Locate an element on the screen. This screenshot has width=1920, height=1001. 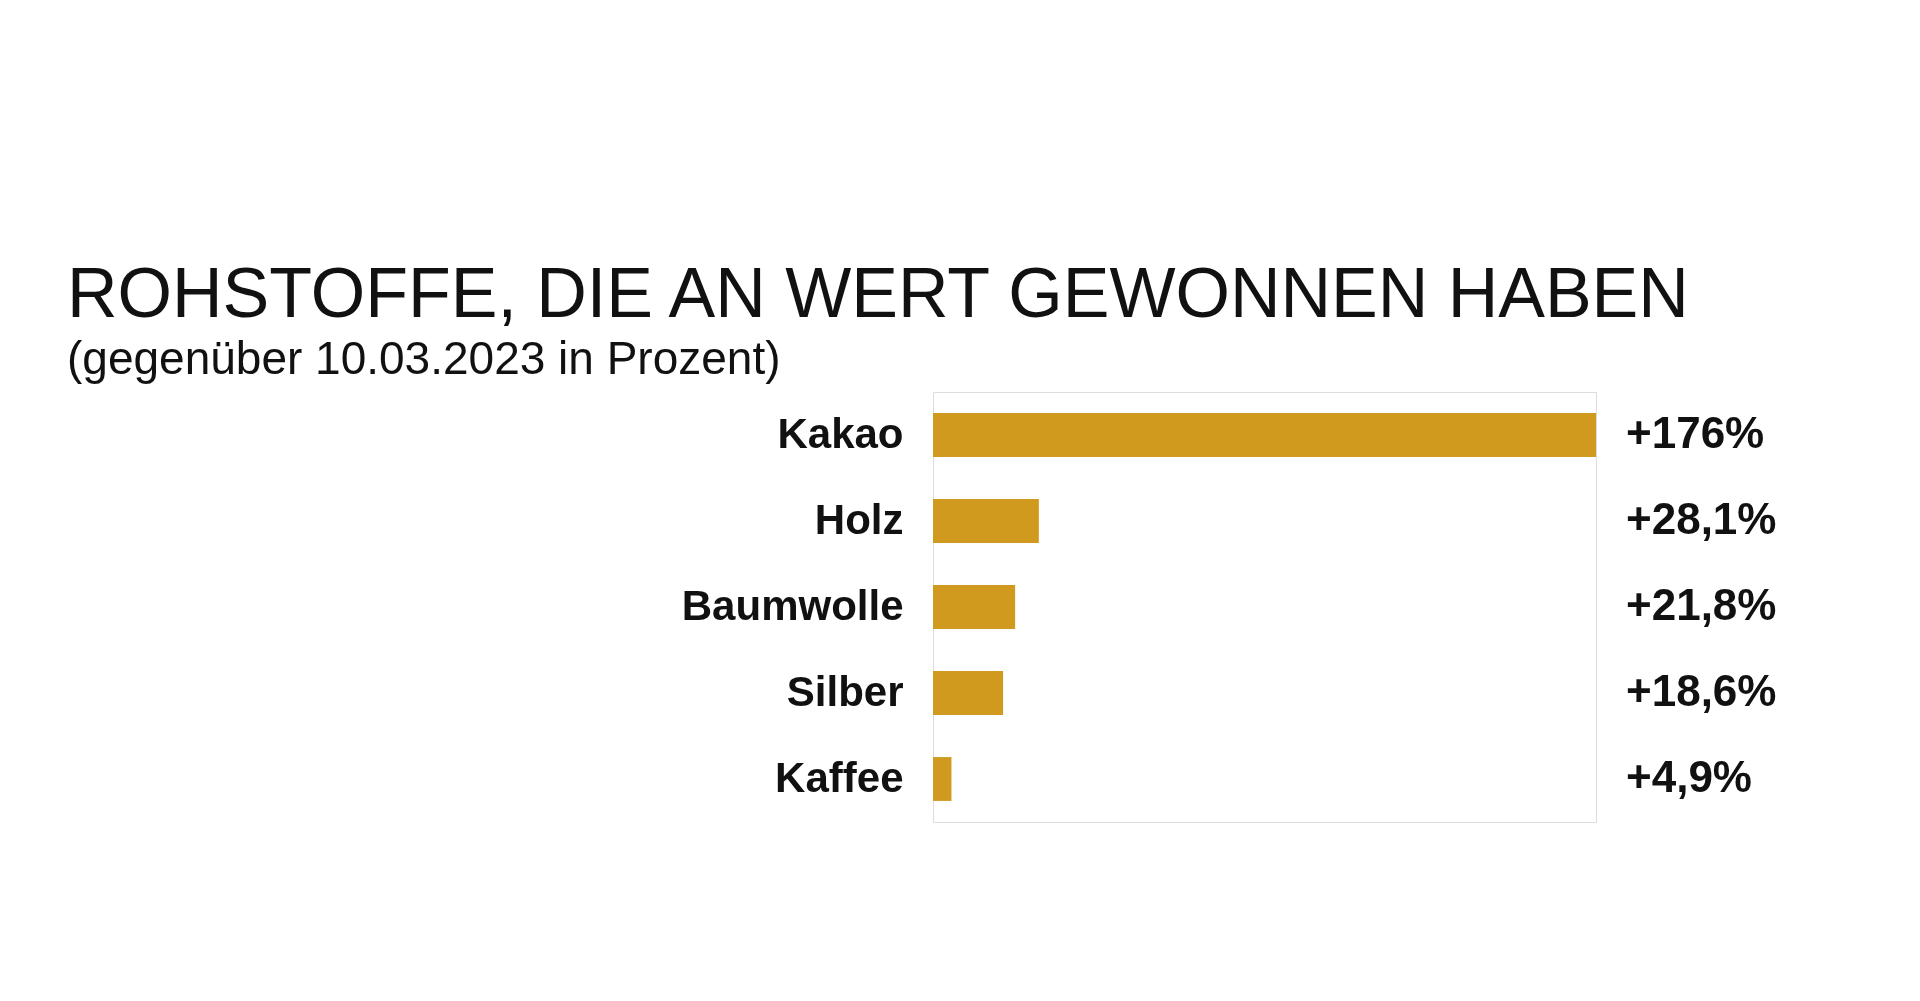
chart-title: ROHSTOFFE, DIE AN WERT GEWONNEN HABEN is located at coordinates (878, 293).